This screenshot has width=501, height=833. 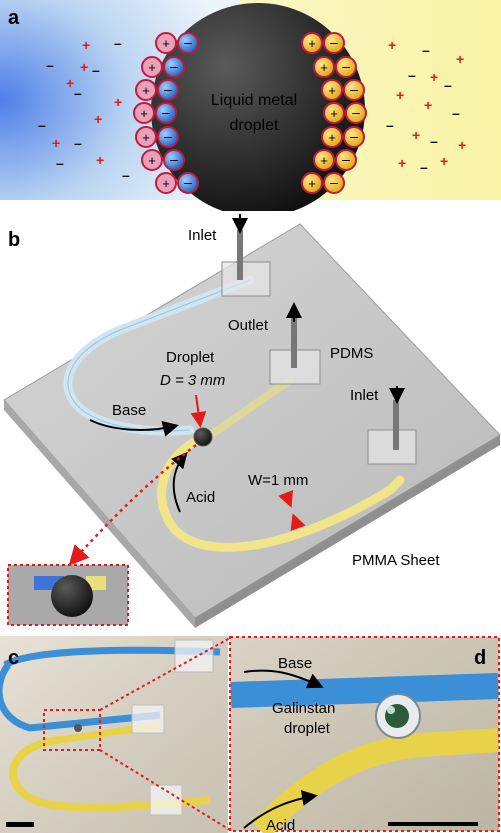 I want to click on pdms-label: PDMS, so click(x=351, y=353).